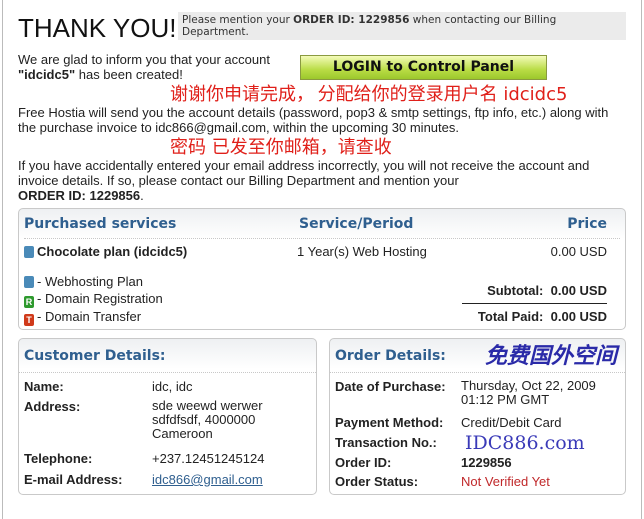 Image resolution: width=644 pixels, height=519 pixels. What do you see at coordinates (29, 320) in the screenshot?
I see `transfer-icon: T` at bounding box center [29, 320].